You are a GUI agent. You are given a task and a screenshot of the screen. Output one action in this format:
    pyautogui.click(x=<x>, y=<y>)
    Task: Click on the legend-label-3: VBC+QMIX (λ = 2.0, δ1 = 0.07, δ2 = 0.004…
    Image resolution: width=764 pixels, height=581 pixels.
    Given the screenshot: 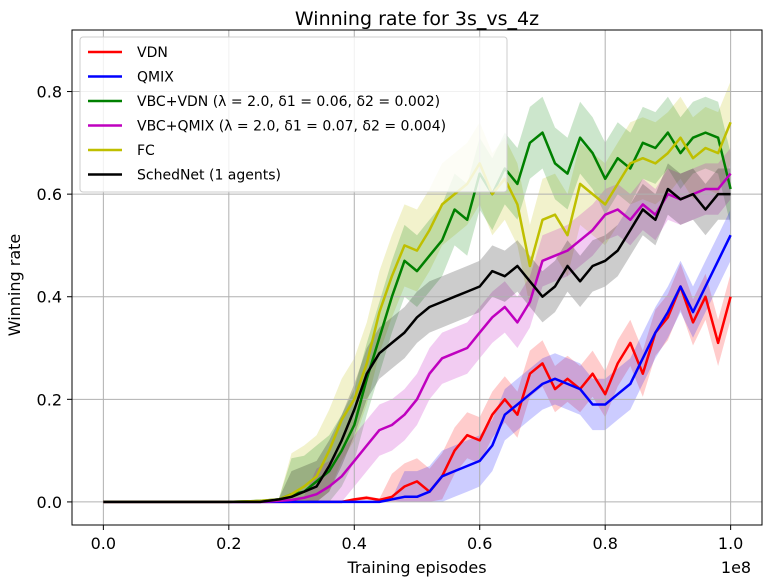 What is the action you would take?
    pyautogui.click(x=291, y=127)
    